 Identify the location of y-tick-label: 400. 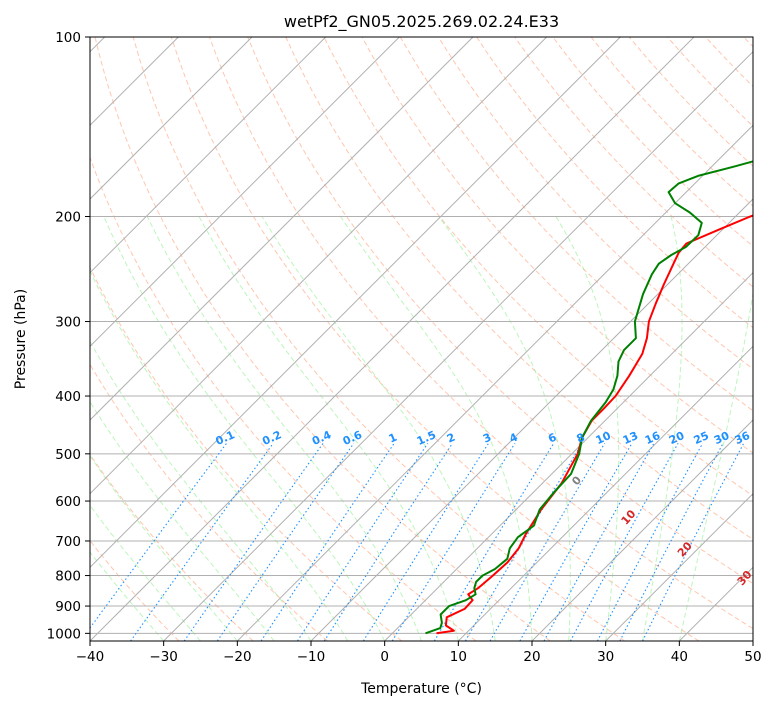
(68, 397).